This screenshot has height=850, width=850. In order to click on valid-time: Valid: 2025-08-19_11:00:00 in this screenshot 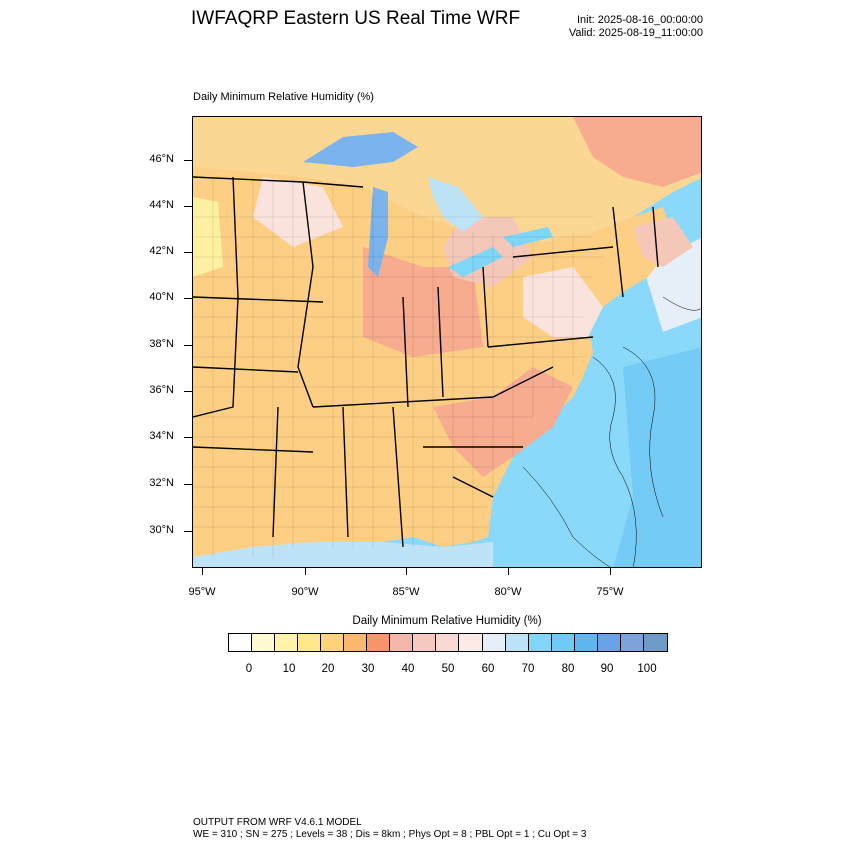, I will do `click(635, 33)`.